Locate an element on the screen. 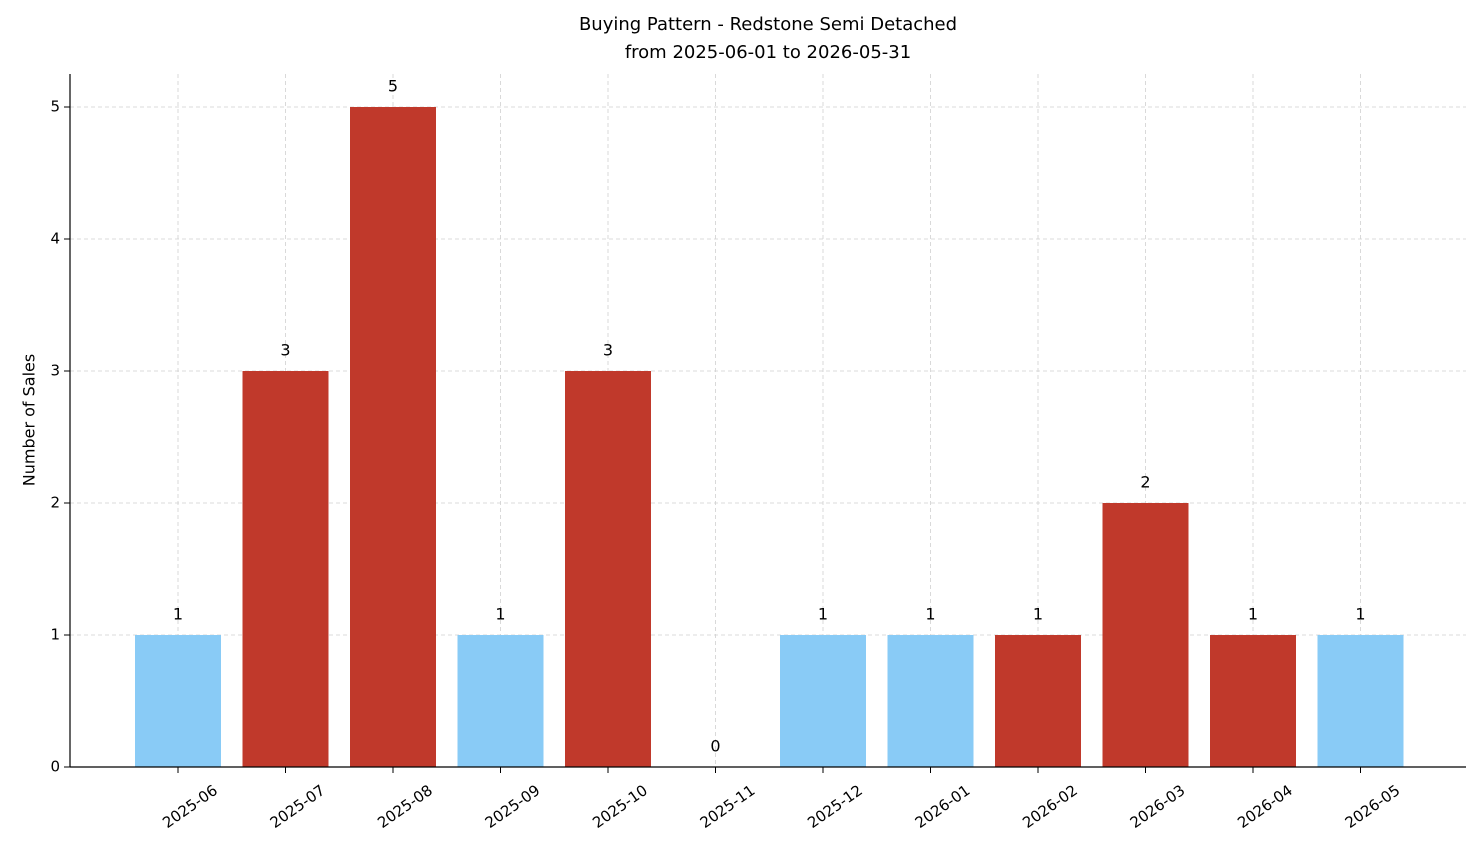 This screenshot has width=1481, height=863. y-tick-label: 2 is located at coordinates (55, 503).